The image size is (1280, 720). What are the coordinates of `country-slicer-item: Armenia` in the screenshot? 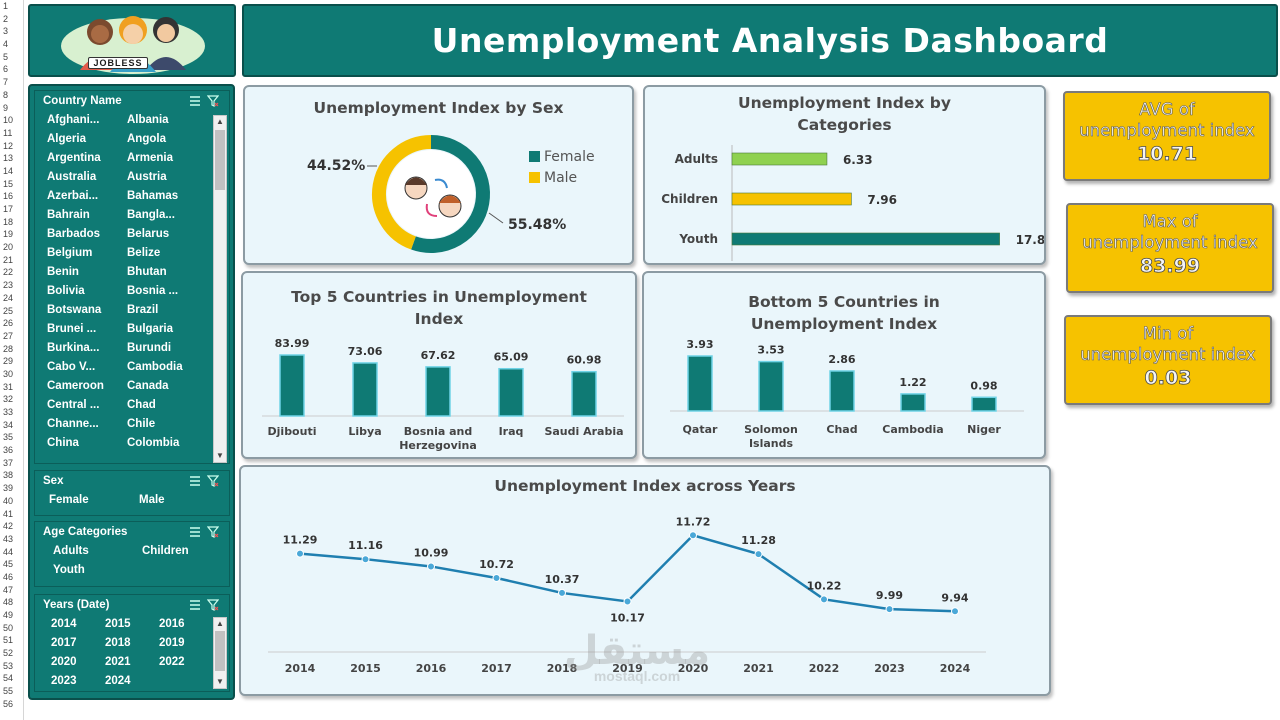 It's located at (150, 158).